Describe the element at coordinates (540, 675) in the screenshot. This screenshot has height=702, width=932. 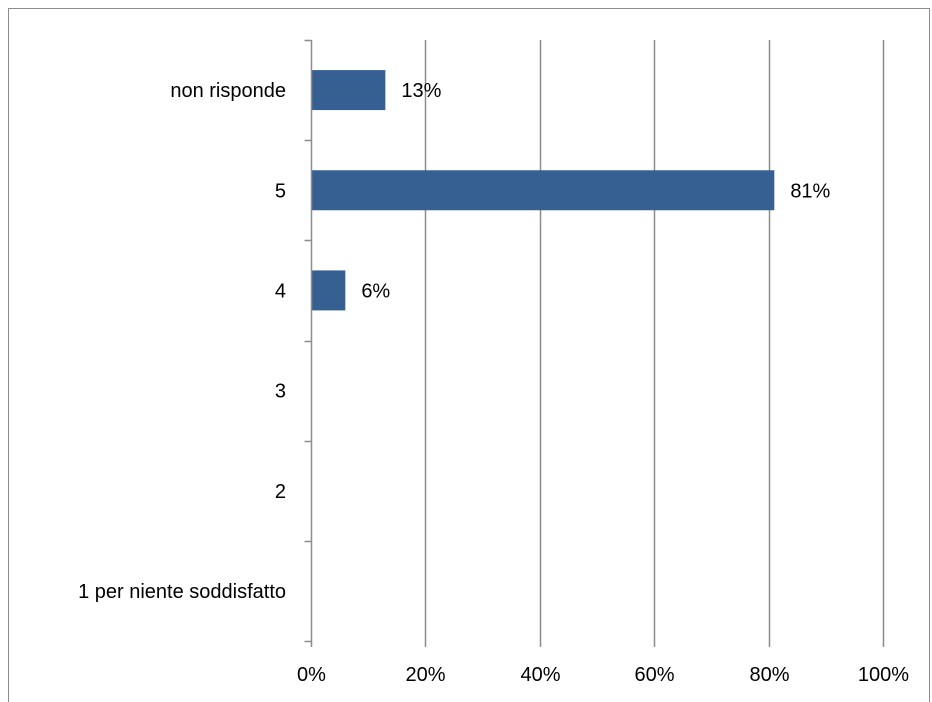
I see `x-tick-label: 40%` at that location.